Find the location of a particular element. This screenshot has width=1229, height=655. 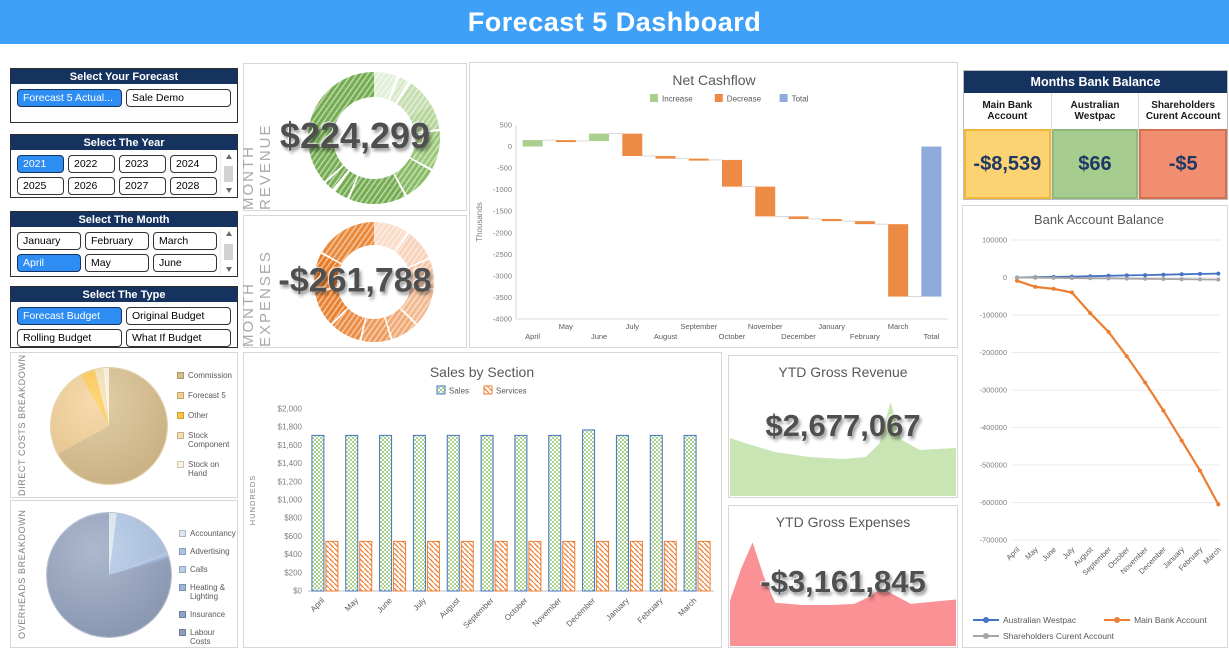

slicer-month-option-may: May is located at coordinates (117, 263).